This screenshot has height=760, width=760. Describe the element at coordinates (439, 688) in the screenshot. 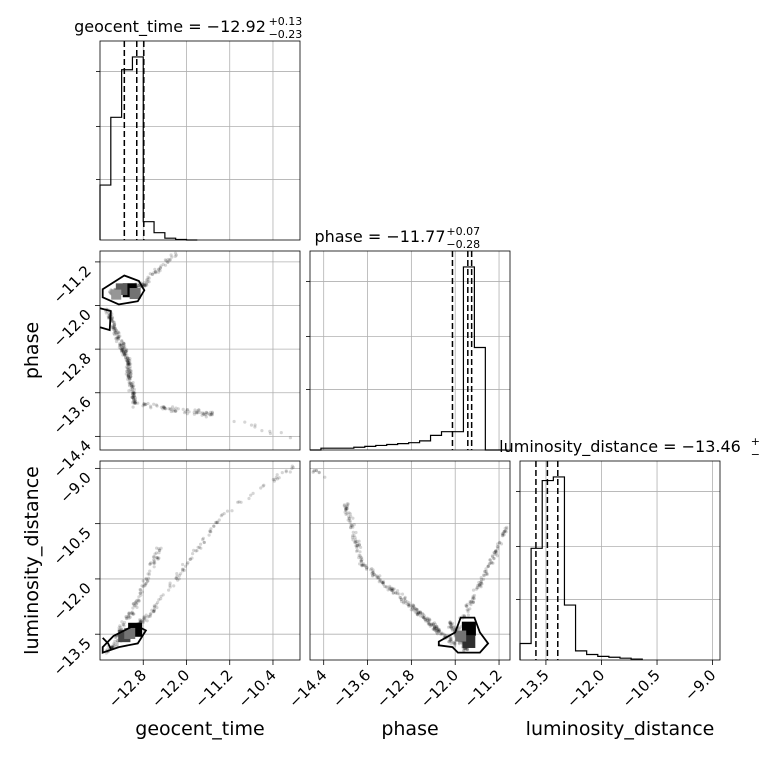

I see `x-tick-label: −12.0` at that location.